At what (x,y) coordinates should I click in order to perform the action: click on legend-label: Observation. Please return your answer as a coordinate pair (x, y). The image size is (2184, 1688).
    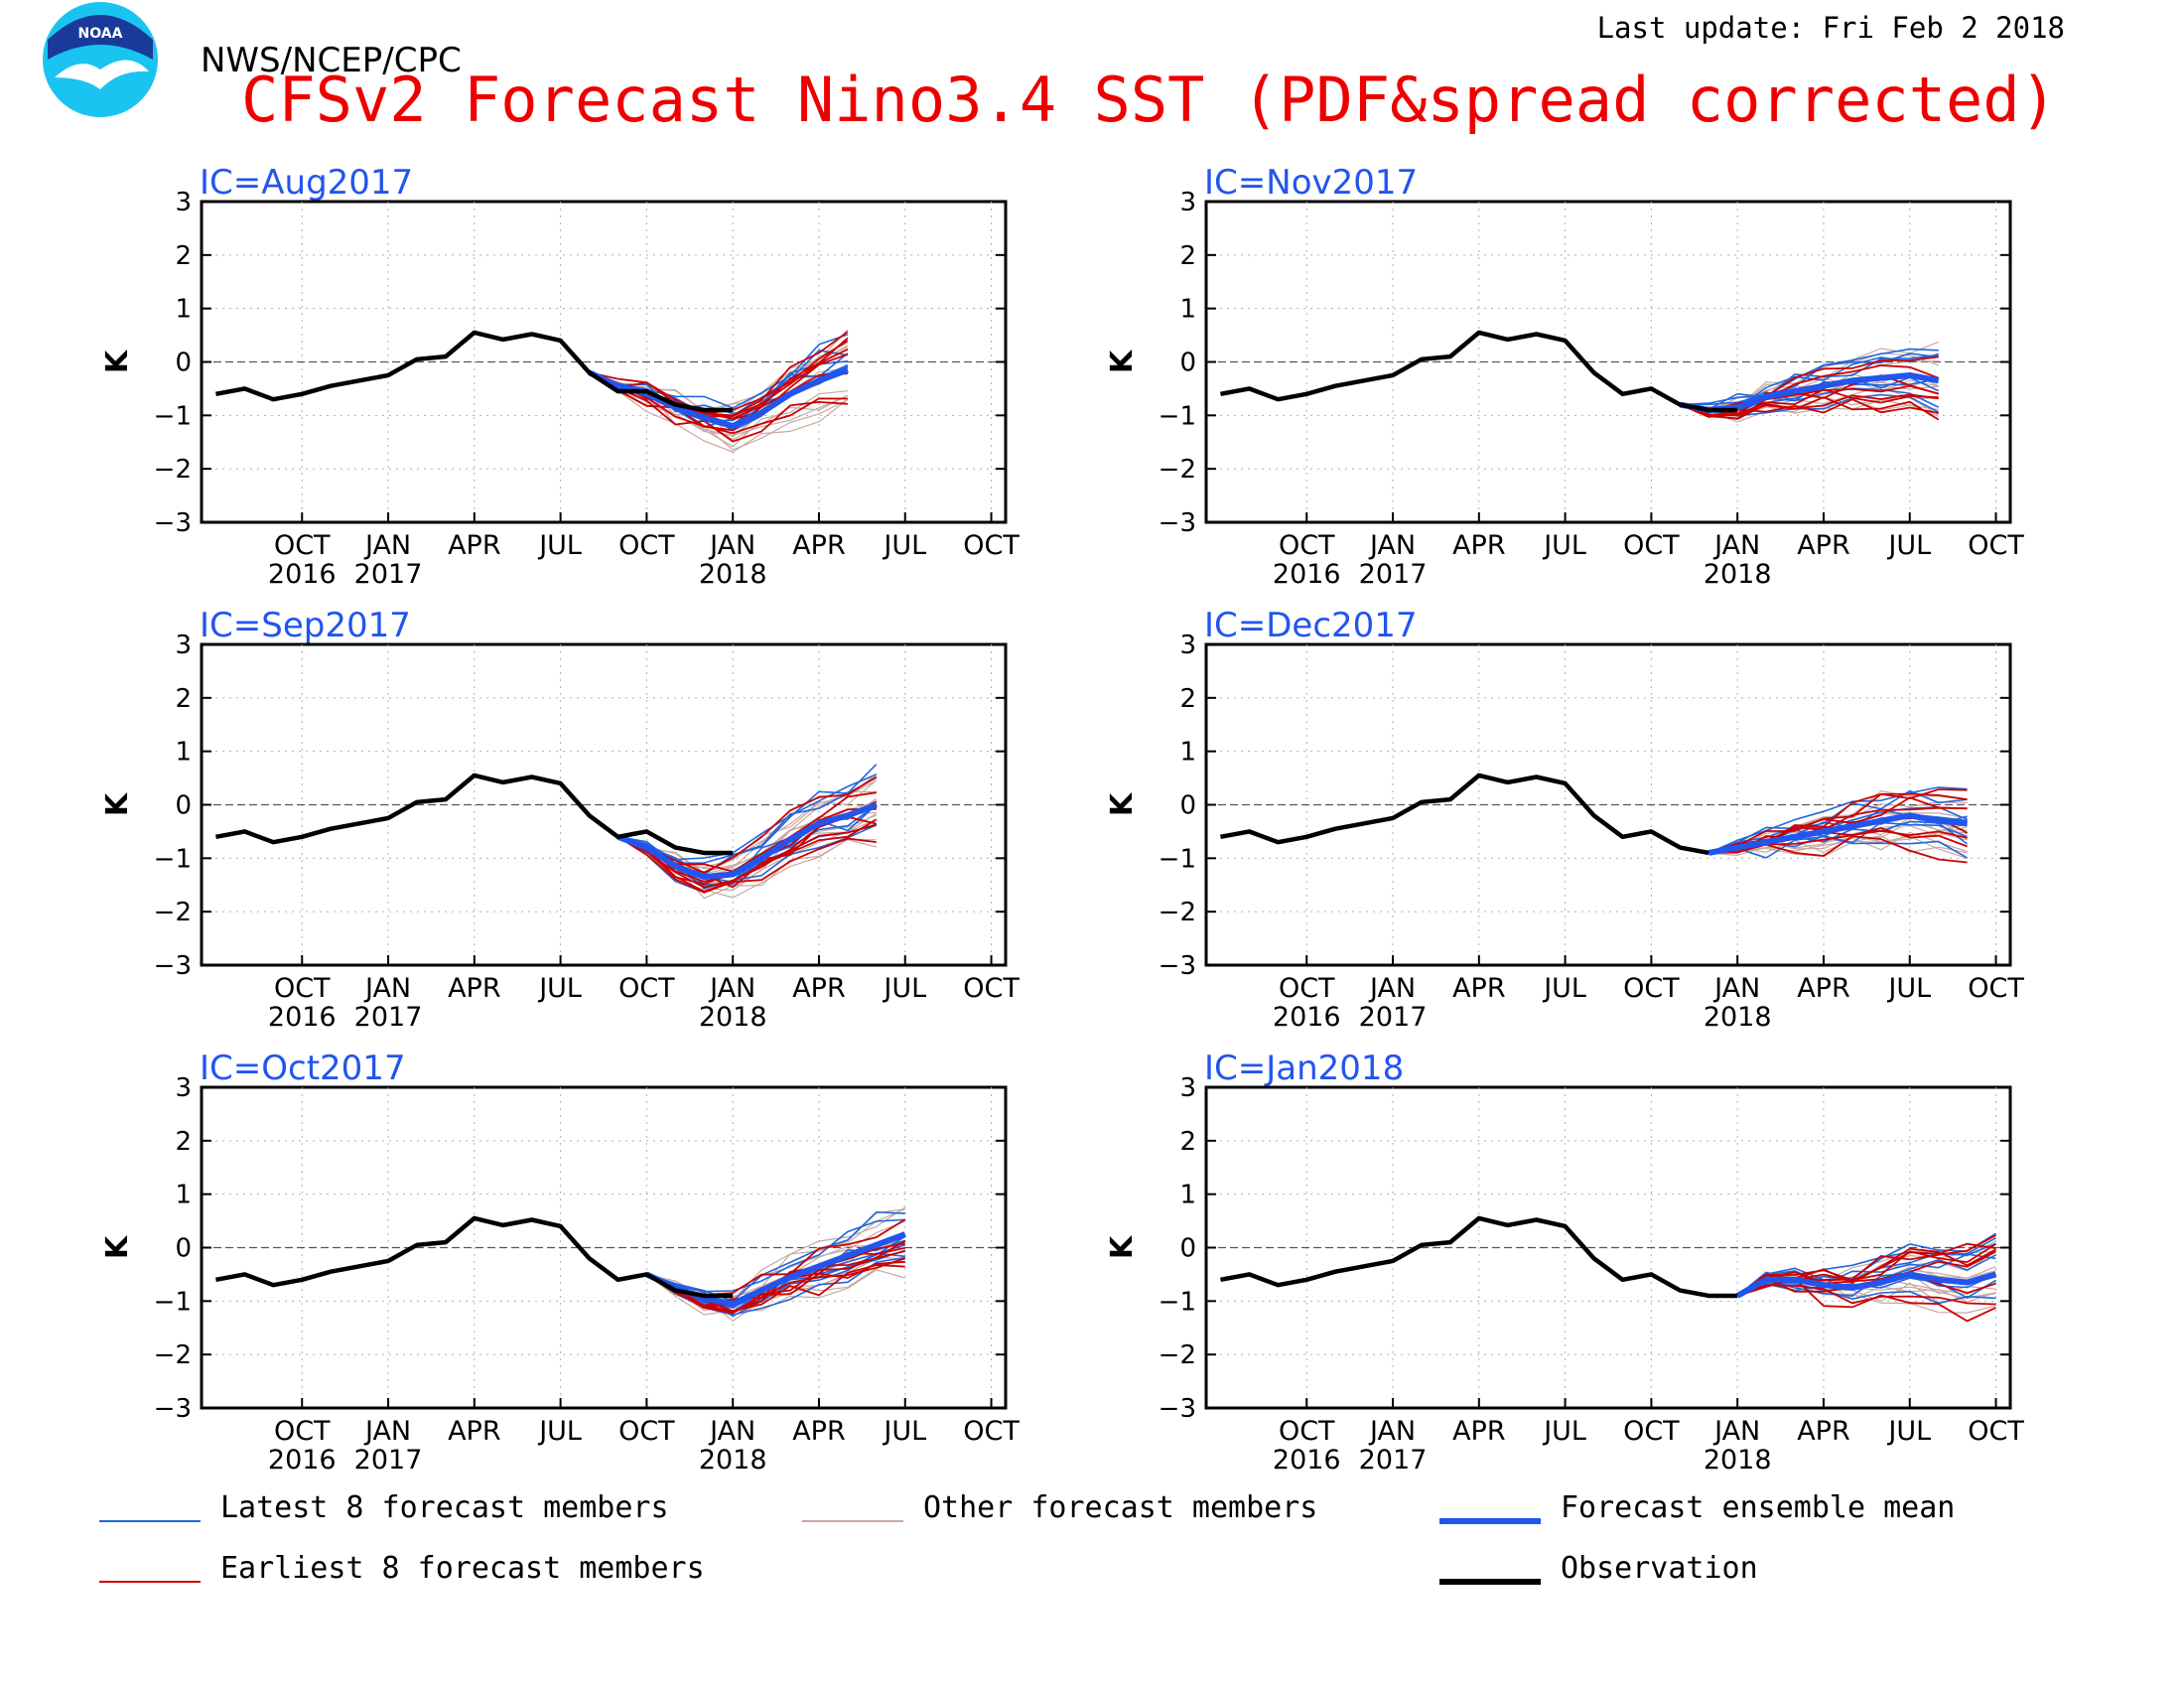
    Looking at the image, I should click on (1659, 1568).